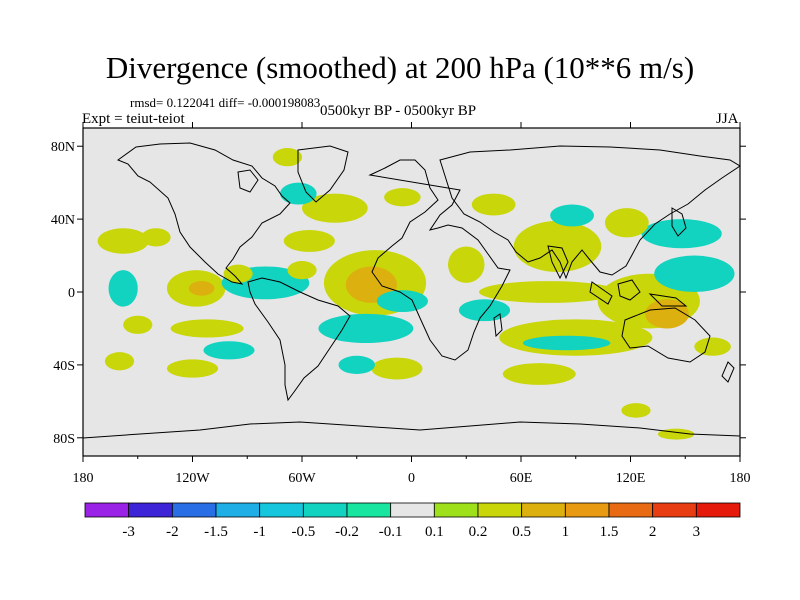 The width and height of the screenshot is (800, 600). What do you see at coordinates (728, 372) in the screenshot?
I see `coastline-new-zealand` at bounding box center [728, 372].